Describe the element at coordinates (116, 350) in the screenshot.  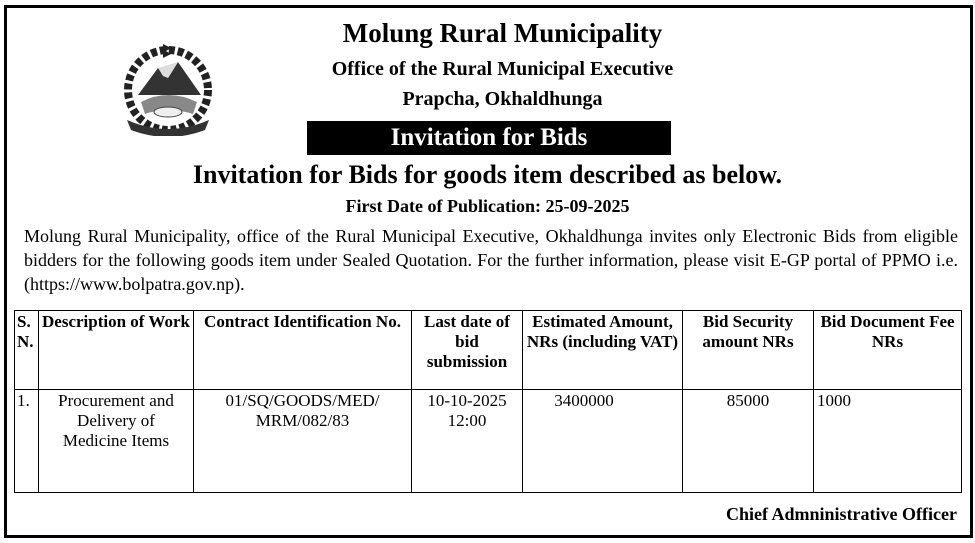
I see `header-description: Description of Work` at that location.